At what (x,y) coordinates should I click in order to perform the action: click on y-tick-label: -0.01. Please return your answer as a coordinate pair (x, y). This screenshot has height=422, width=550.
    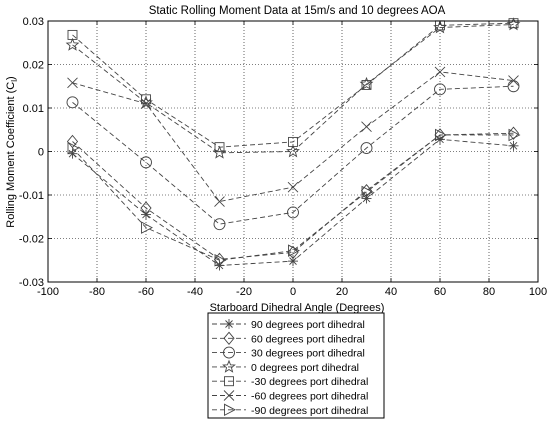
    Looking at the image, I should click on (31, 196).